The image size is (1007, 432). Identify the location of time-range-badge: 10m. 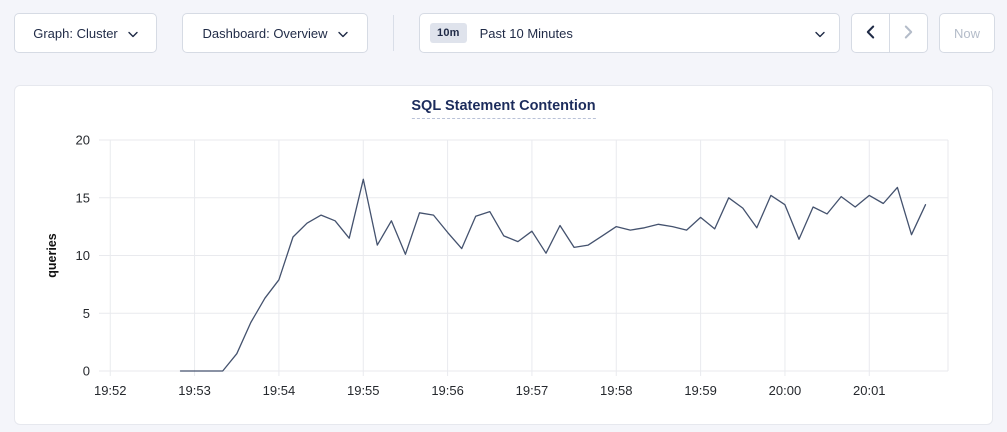
(448, 33).